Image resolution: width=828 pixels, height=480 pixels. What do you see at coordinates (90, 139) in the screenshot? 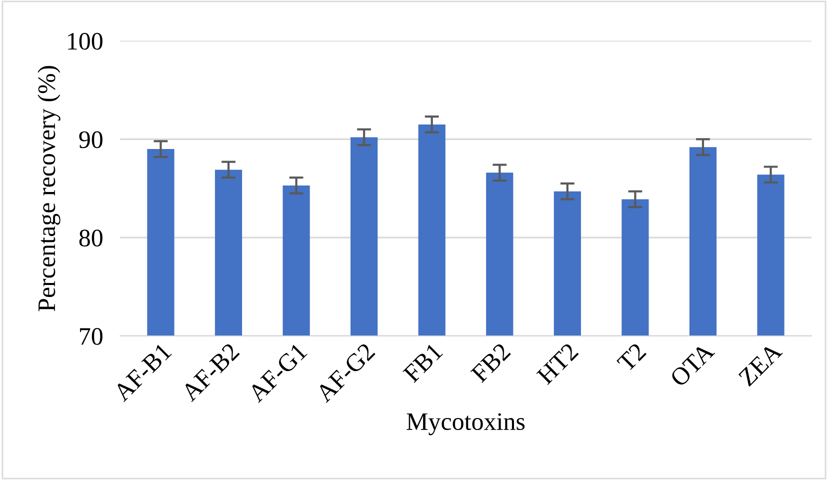
I see `y-tick-label: 90` at bounding box center [90, 139].